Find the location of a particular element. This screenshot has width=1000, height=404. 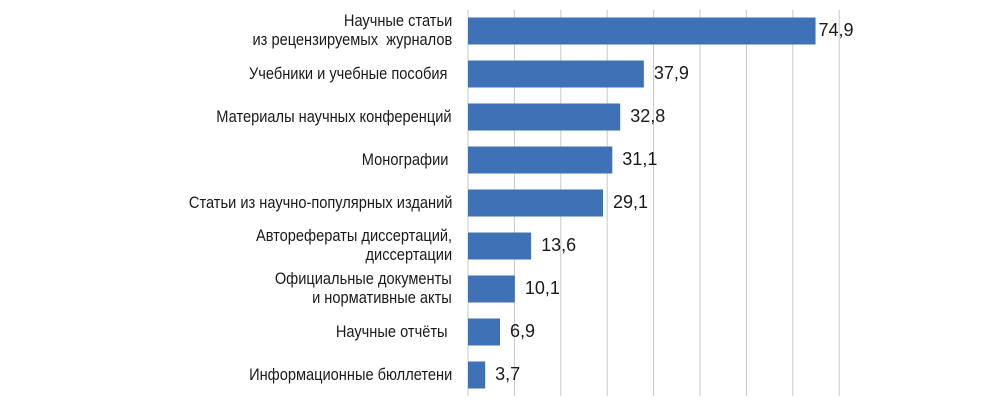

category-label: Научные статьи из рецензируемых журналов is located at coordinates (352, 30).